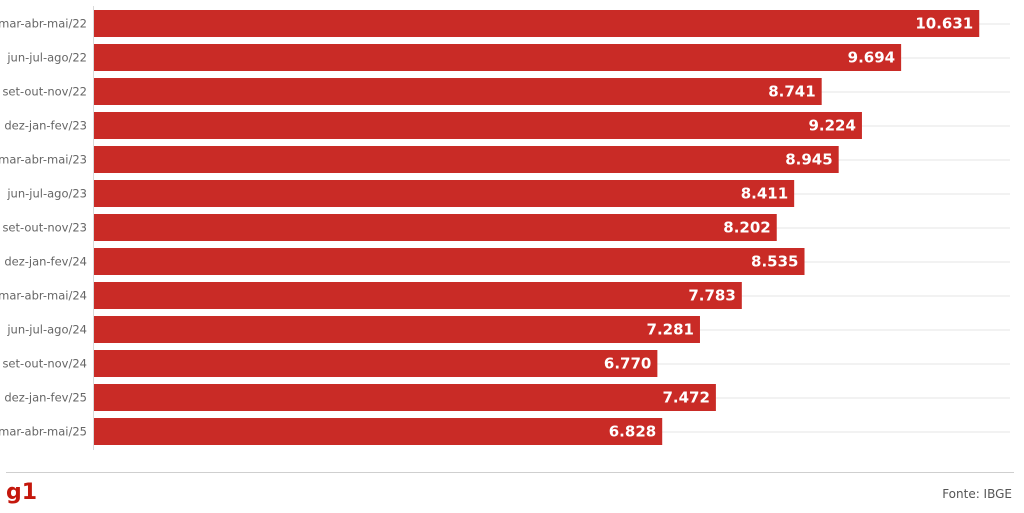  What do you see at coordinates (791, 92) in the screenshot?
I see `value-label: 8.741` at bounding box center [791, 92].